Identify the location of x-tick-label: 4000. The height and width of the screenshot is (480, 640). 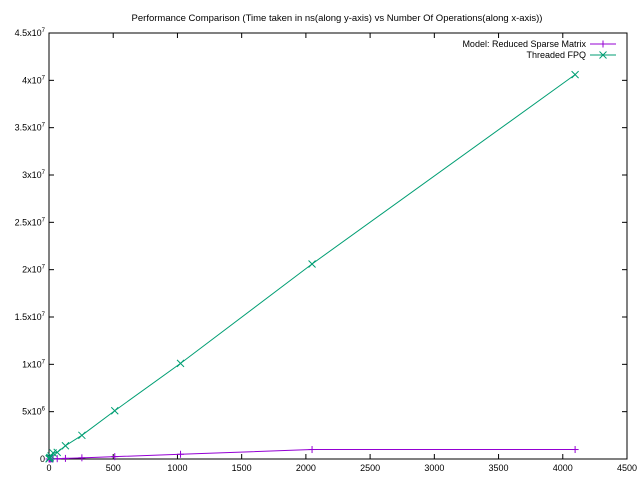
(563, 468).